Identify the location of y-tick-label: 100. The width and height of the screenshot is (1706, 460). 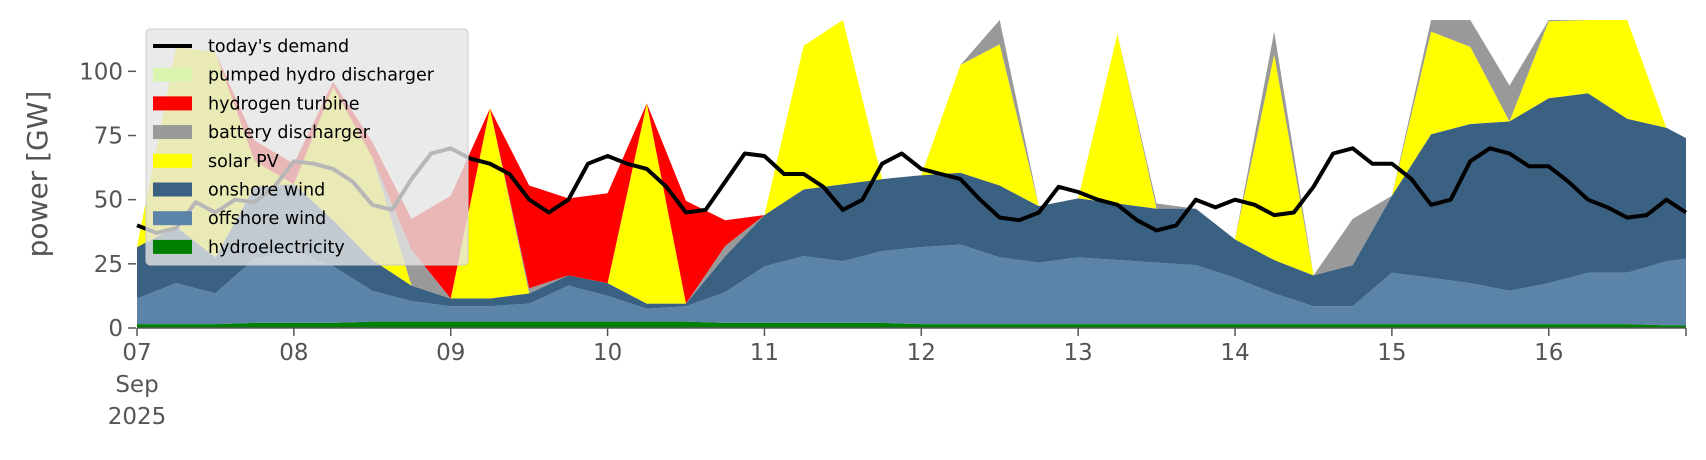
(101, 72).